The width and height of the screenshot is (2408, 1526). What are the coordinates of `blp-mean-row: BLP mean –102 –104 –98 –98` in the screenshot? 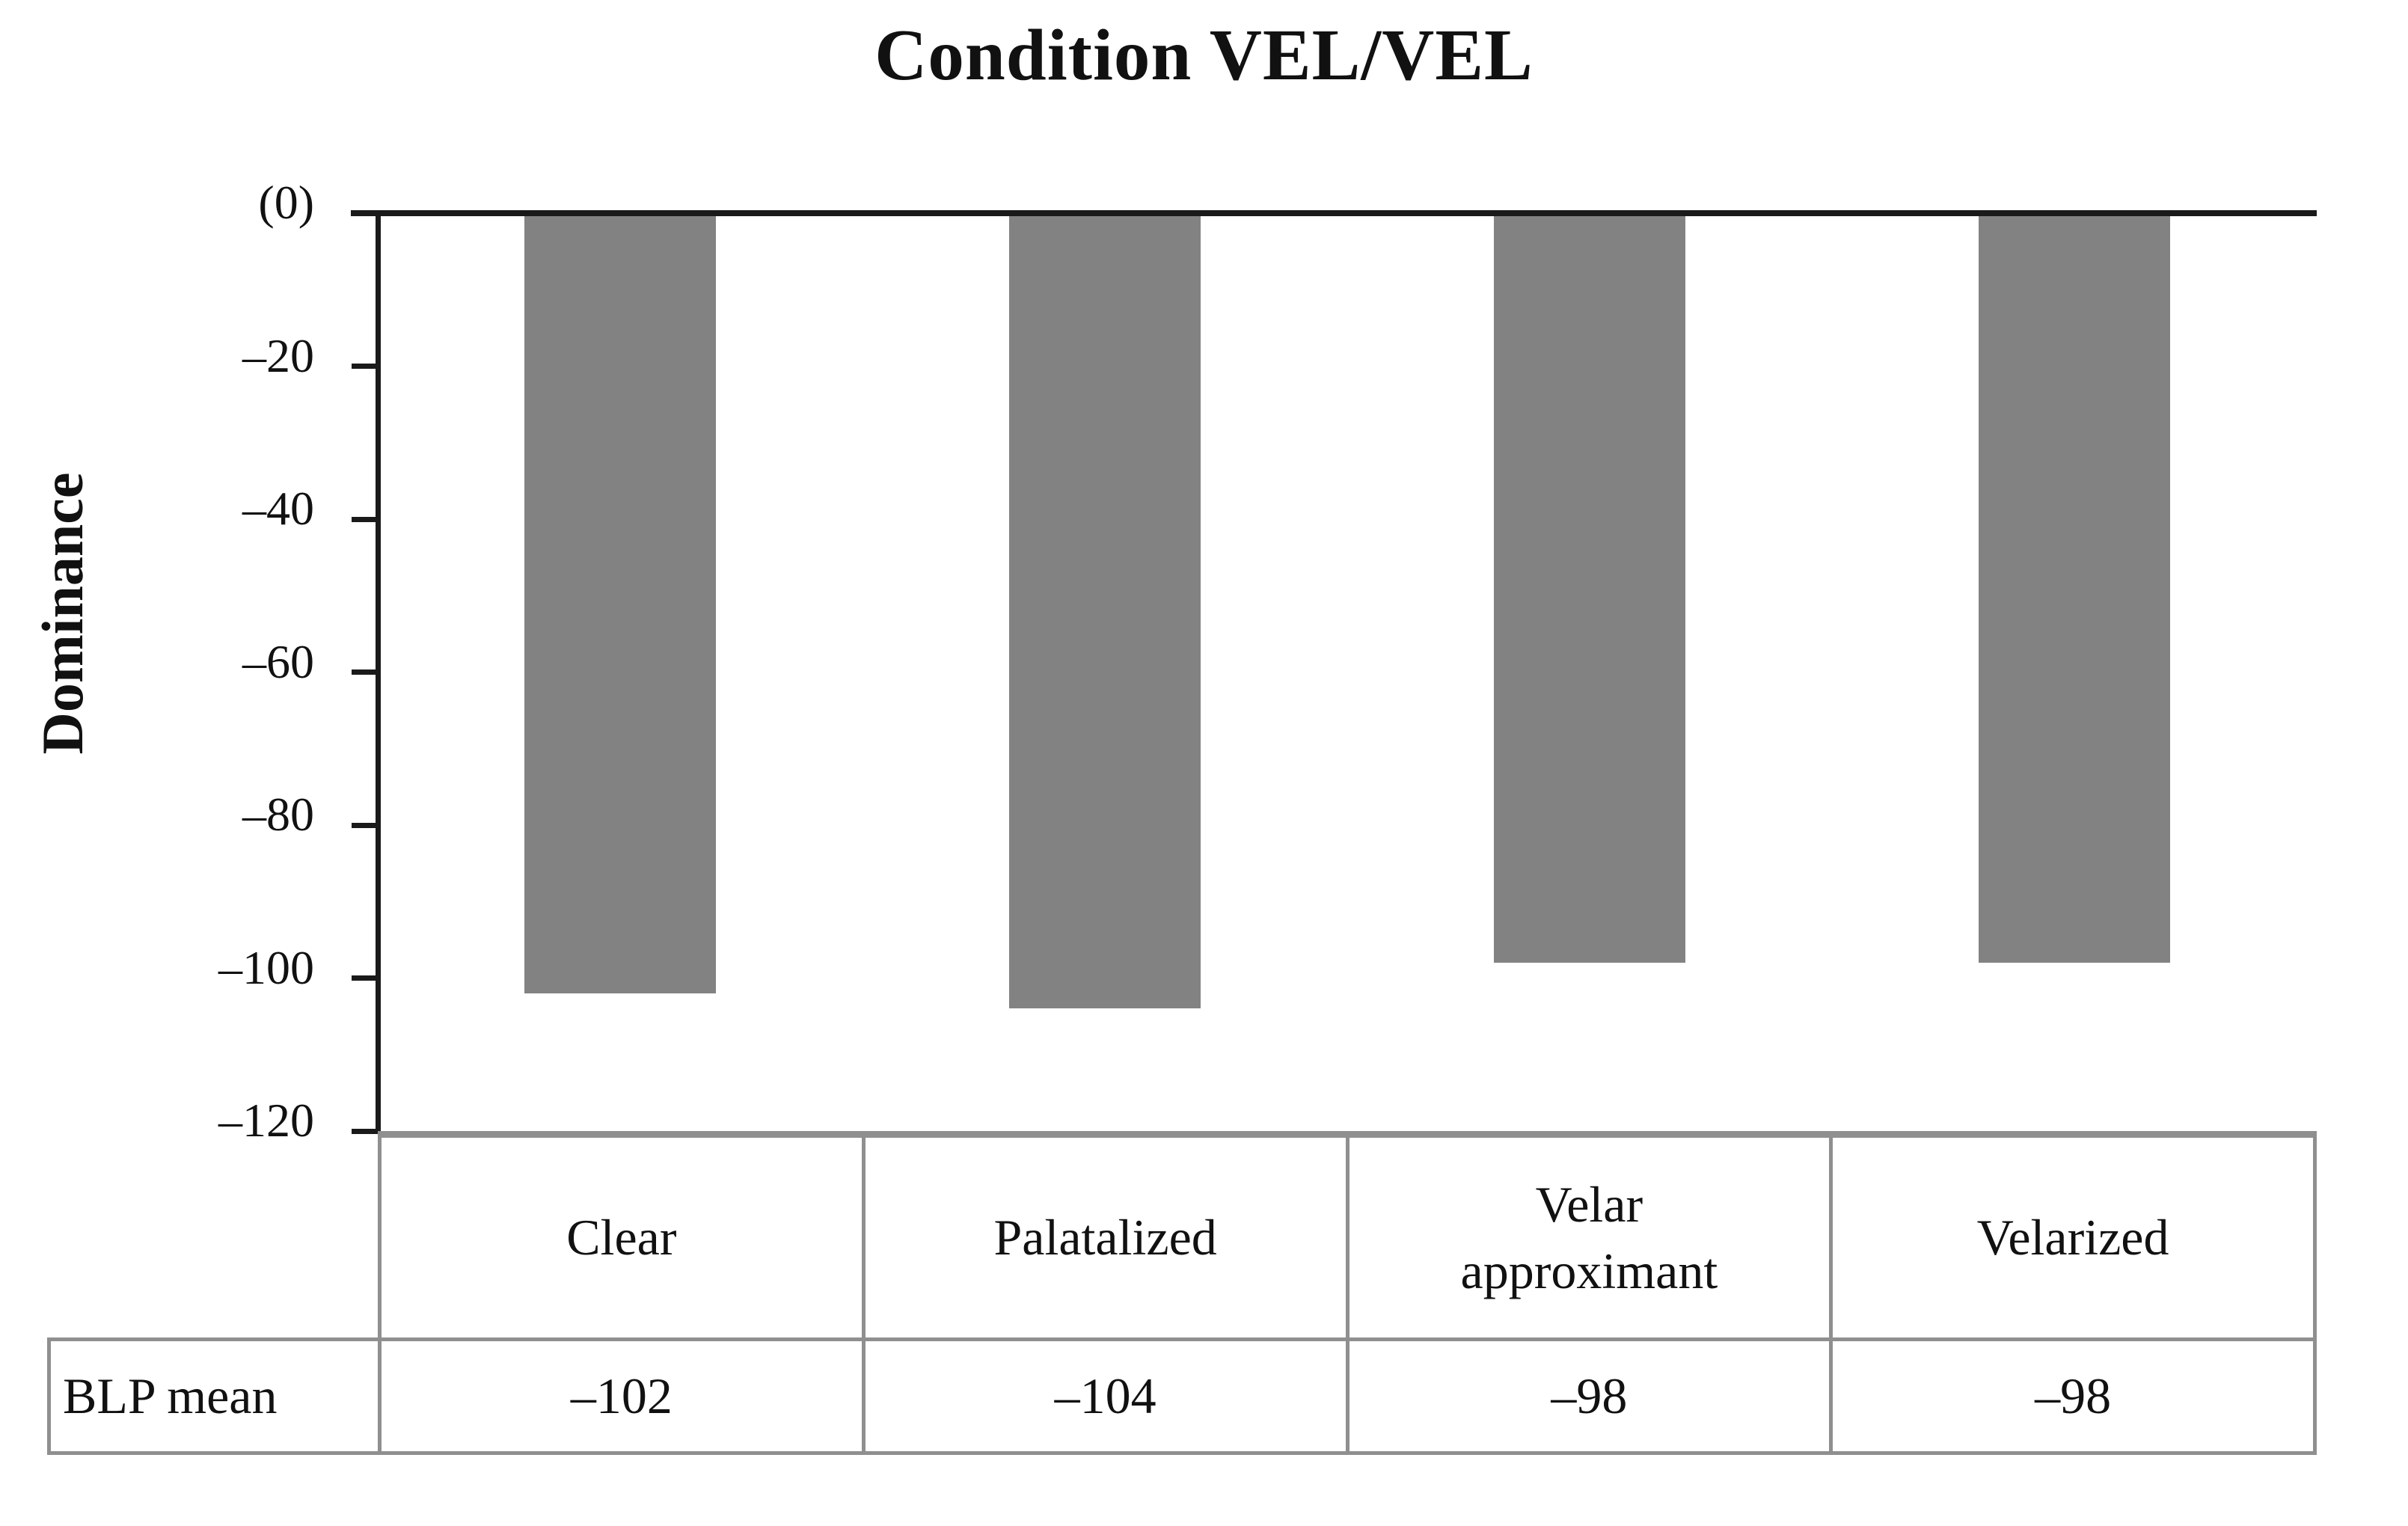 It's located at (1182, 1396).